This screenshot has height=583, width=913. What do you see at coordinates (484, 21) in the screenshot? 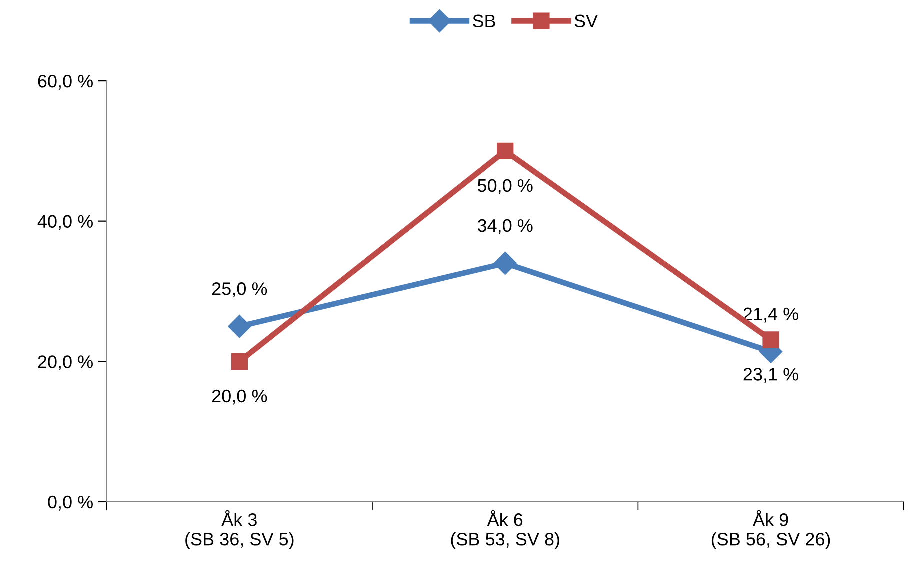
I see `legend-label: SB` at bounding box center [484, 21].